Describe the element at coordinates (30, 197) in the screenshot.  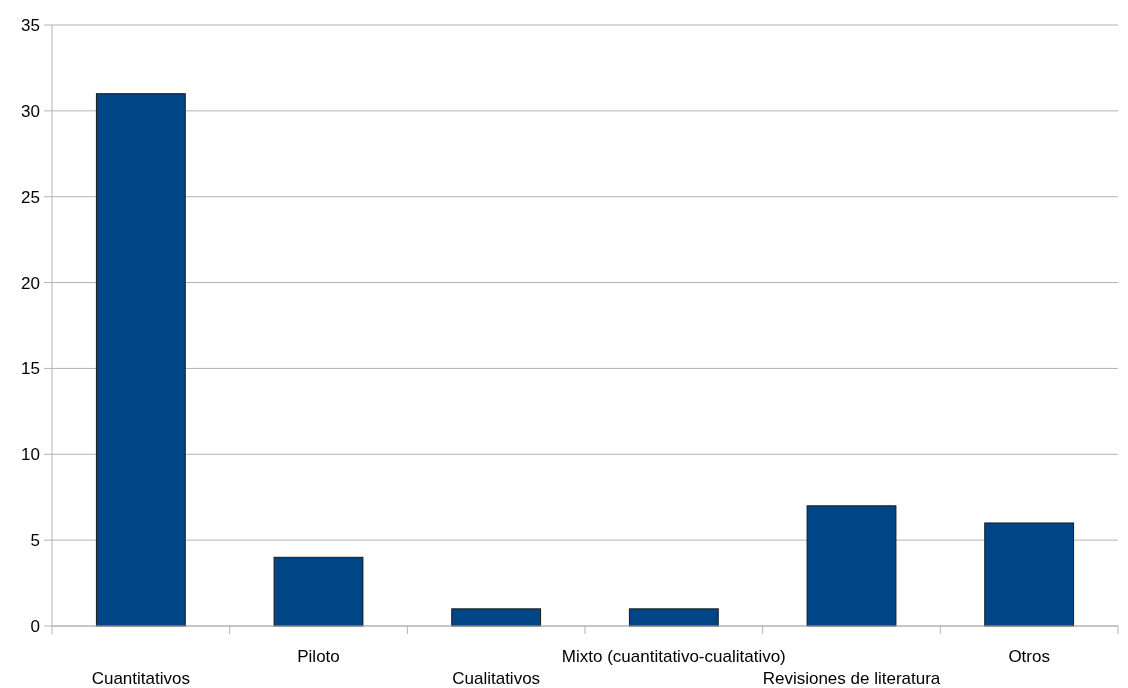
I see `y-tick-label: 25` at that location.